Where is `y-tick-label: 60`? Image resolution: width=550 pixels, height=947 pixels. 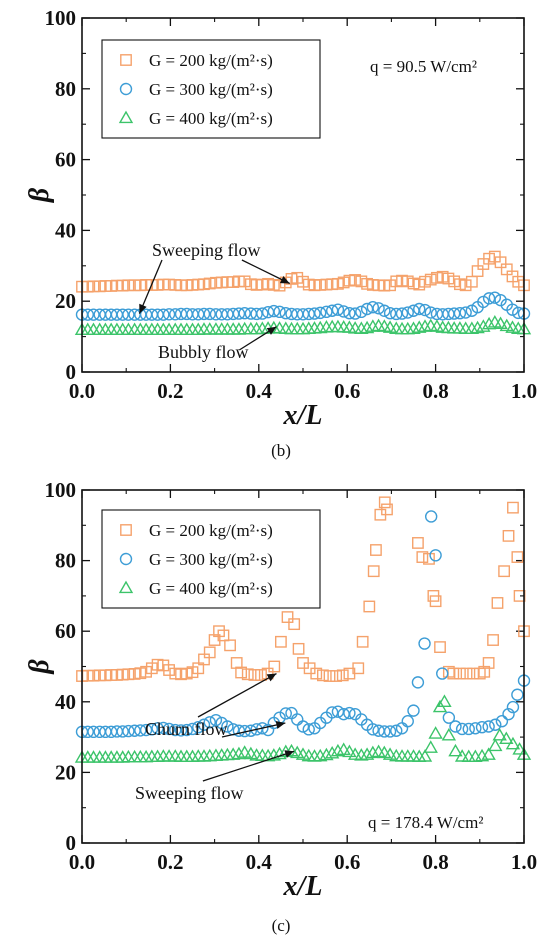
y-tick-label: 60 is located at coordinates (65, 160).